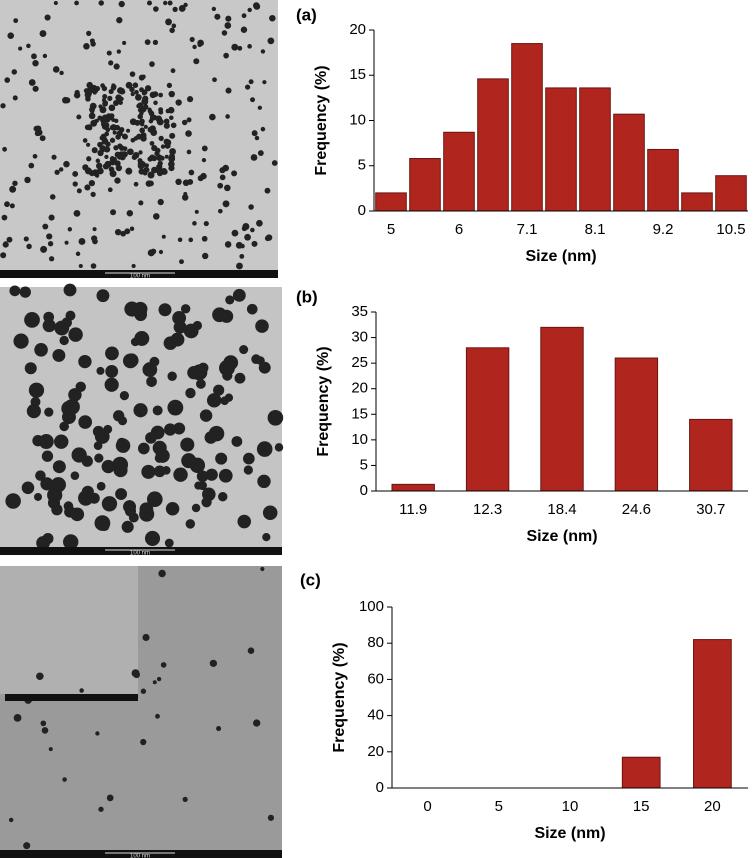 The image size is (756, 858). Describe the element at coordinates (375, 751) in the screenshot. I see `y-tick-label: 20` at that location.